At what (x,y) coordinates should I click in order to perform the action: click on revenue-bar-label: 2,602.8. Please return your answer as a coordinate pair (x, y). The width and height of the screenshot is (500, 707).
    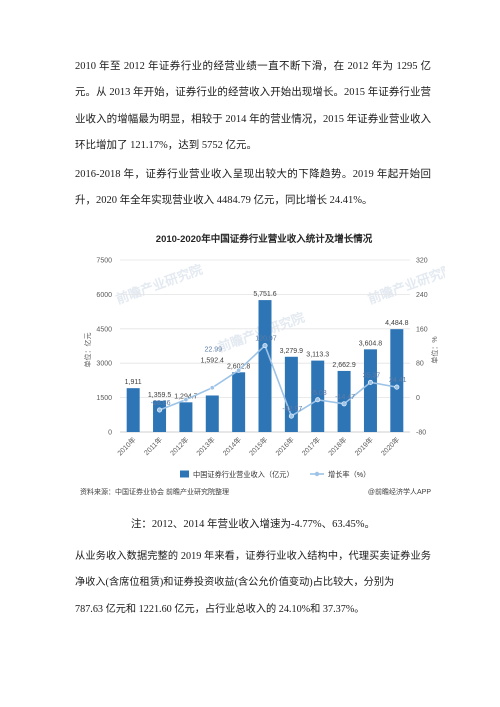
    Looking at the image, I should click on (238, 366).